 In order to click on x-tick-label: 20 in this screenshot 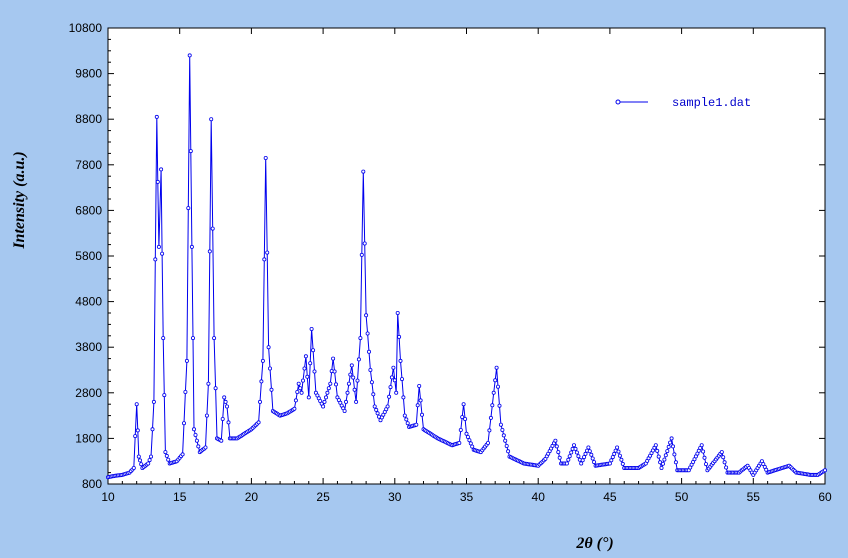, I will do `click(252, 497)`.